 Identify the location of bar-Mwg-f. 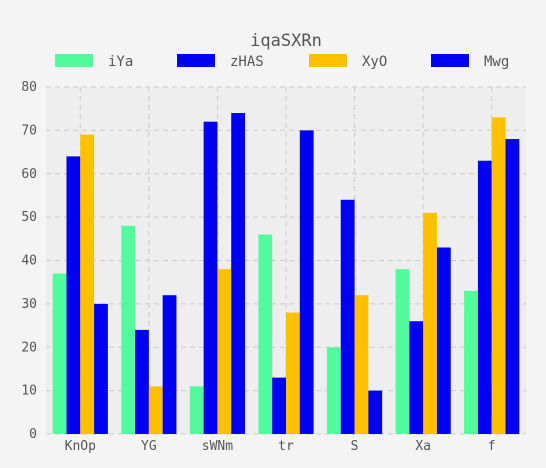
(512, 287).